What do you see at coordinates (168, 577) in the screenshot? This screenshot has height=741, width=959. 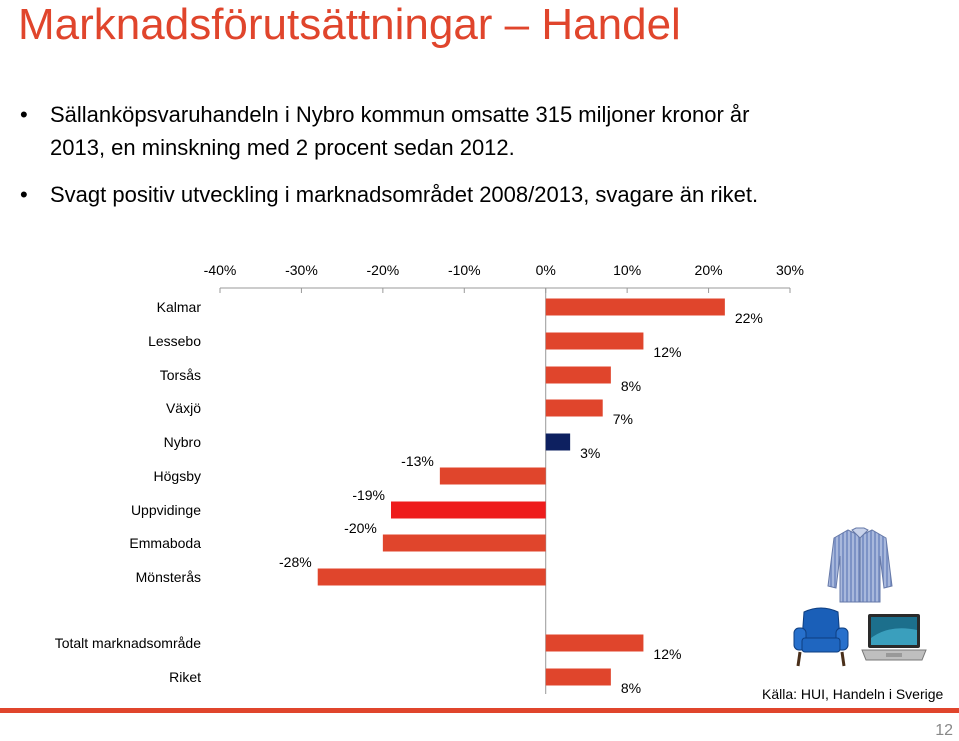 I see `category-label: Mönsterås` at bounding box center [168, 577].